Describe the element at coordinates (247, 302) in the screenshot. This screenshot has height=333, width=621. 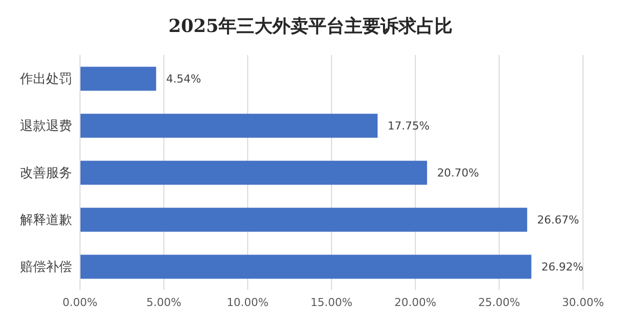
I see `x-tick-label: 10.00%` at that location.